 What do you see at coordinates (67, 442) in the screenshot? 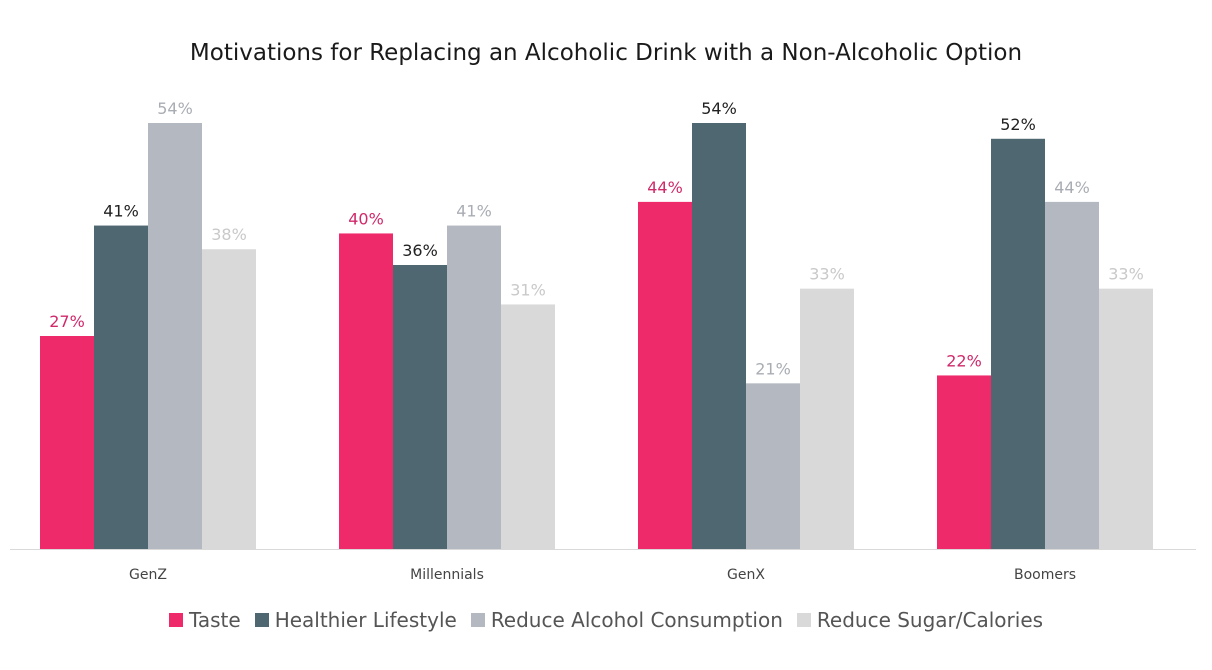
I see `bar-genz-taste` at bounding box center [67, 442].